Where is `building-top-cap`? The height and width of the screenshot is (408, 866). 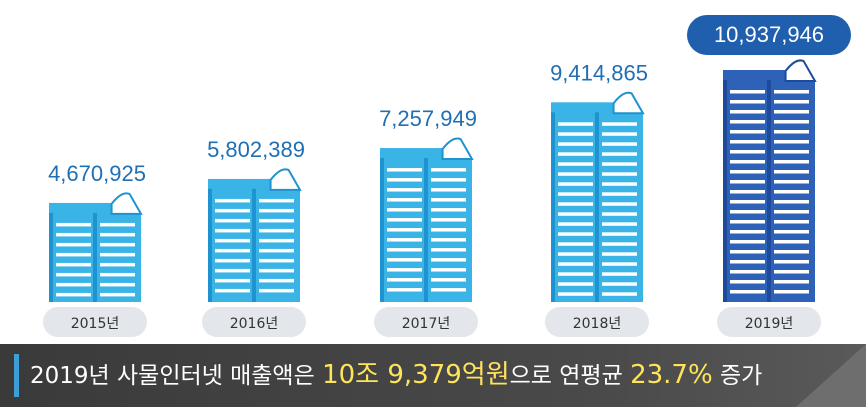
building-top-cap is located at coordinates (239, 184).